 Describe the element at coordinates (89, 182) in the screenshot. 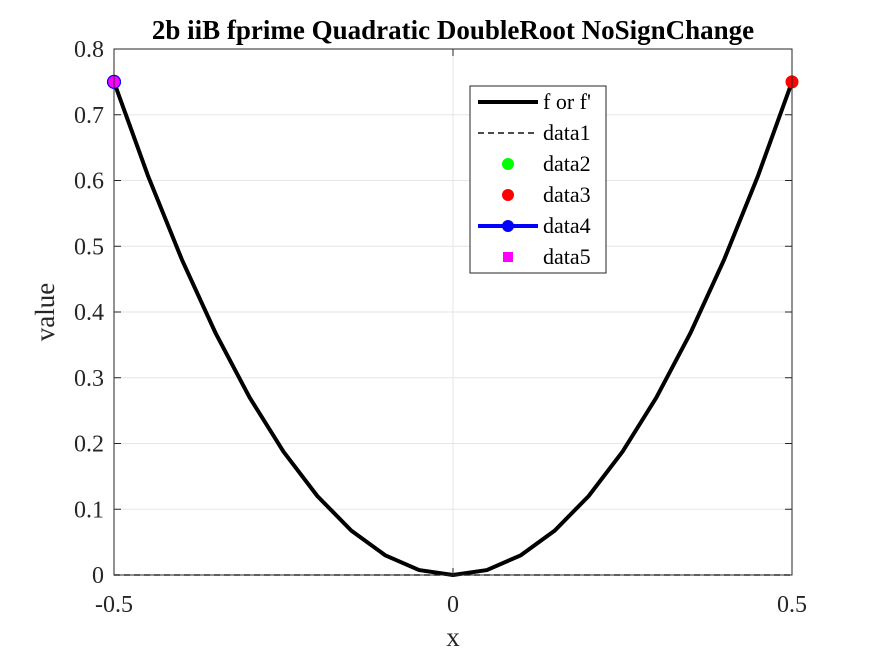

I see `y-tick-label: 0.6` at that location.